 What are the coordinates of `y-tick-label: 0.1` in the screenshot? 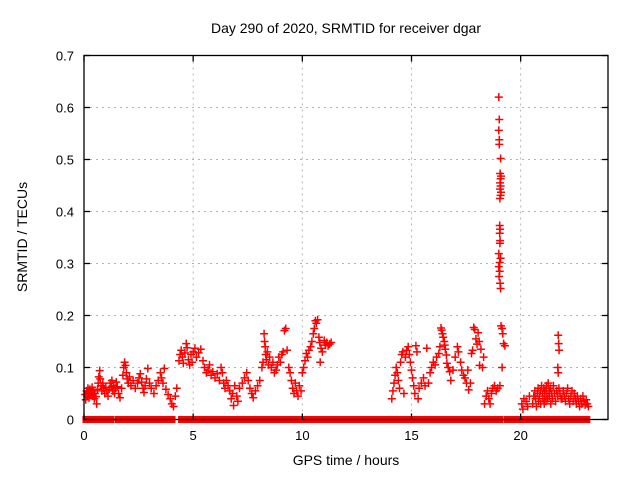 It's located at (65, 368).